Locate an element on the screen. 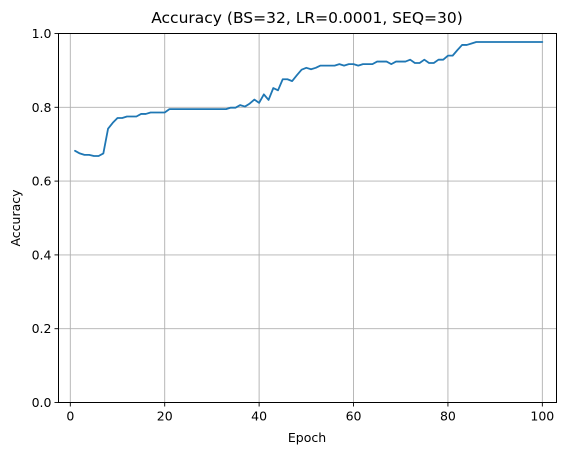  y-tick-label: 1.0 is located at coordinates (42, 33).